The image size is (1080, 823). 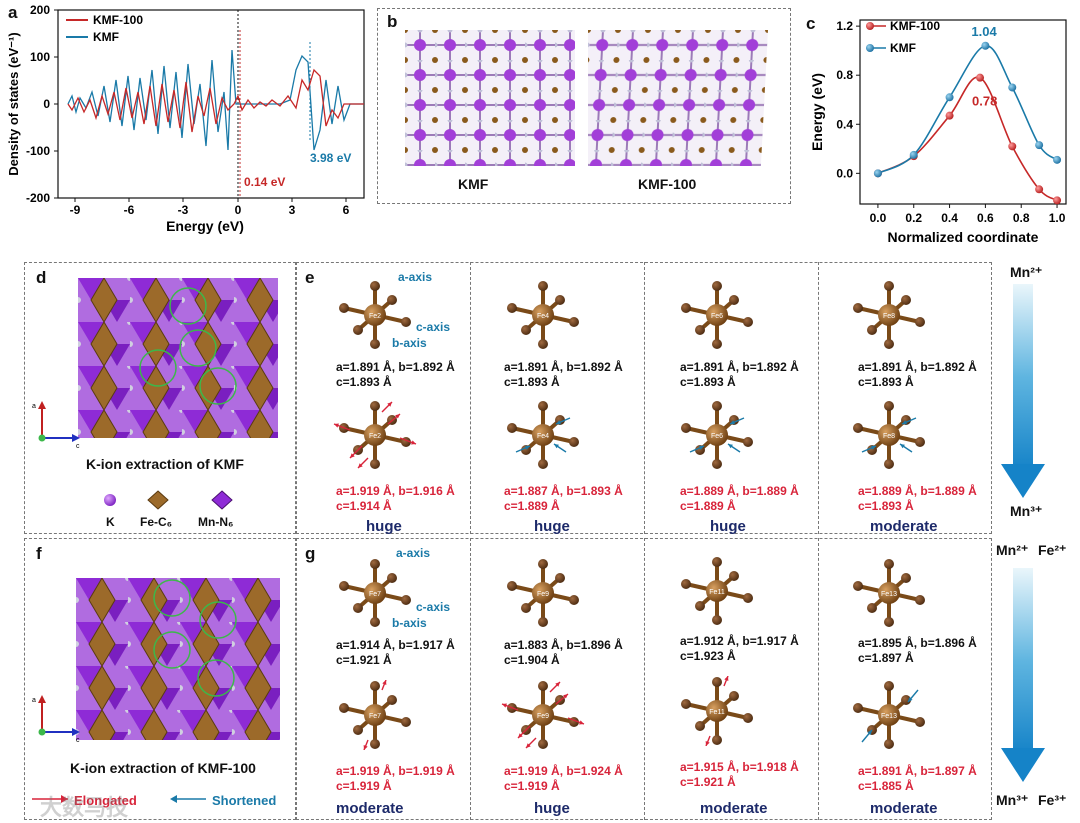 I want to click on legend-mn-n6: Mn-N₆, so click(x=216, y=522).